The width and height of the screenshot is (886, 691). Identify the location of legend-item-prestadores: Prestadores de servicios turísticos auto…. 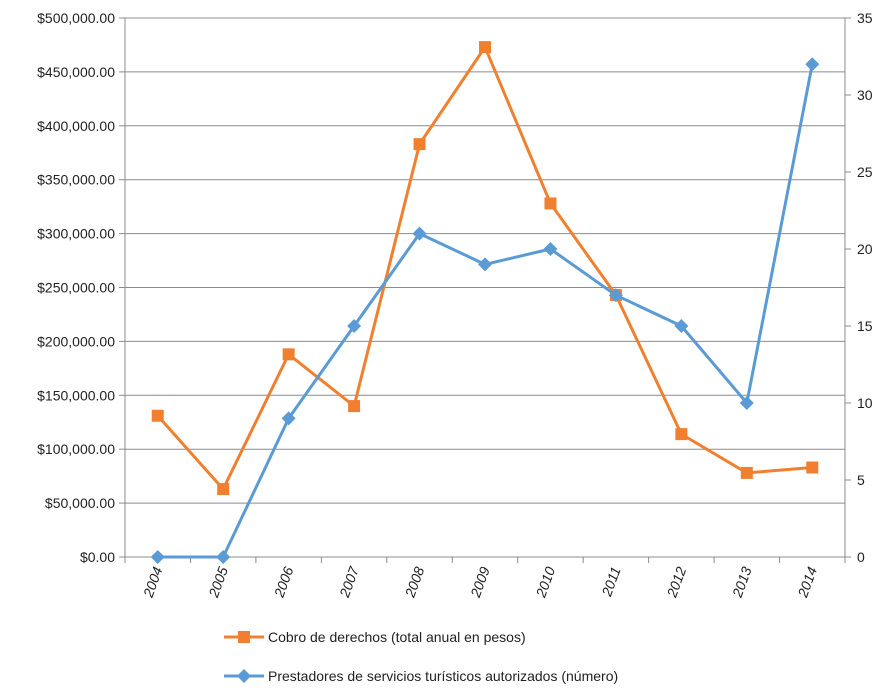
(421, 676).